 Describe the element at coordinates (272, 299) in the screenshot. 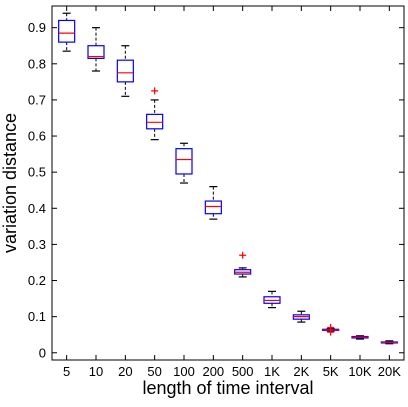

I see `box-1K` at that location.